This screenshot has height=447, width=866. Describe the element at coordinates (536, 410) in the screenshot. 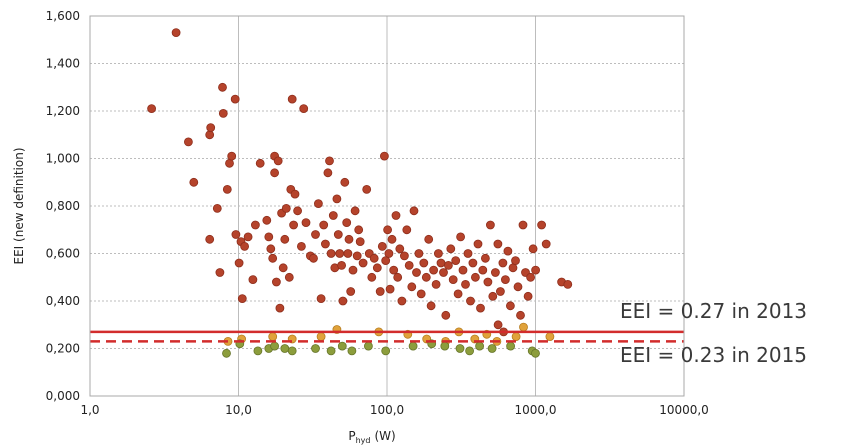

I see `x-tick-label: 1000,0` at that location.